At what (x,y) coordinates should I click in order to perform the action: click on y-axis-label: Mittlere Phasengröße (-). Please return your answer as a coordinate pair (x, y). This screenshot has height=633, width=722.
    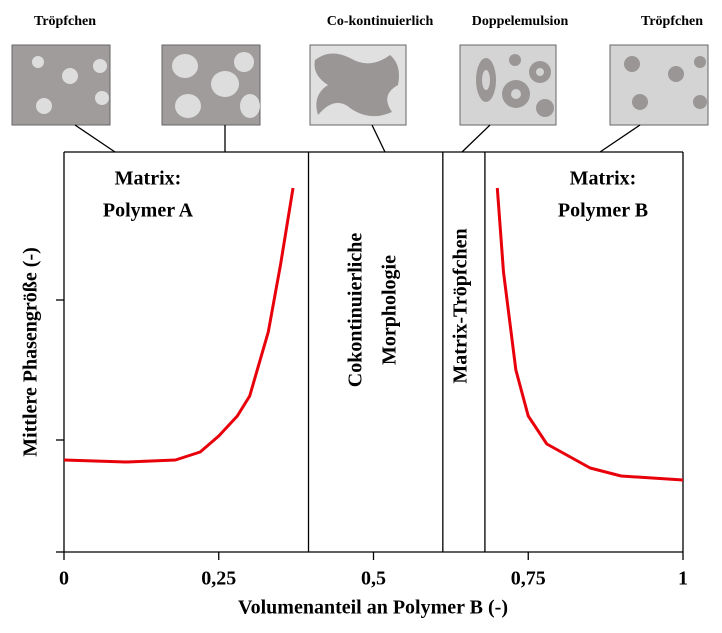
    Looking at the image, I should click on (31, 352).